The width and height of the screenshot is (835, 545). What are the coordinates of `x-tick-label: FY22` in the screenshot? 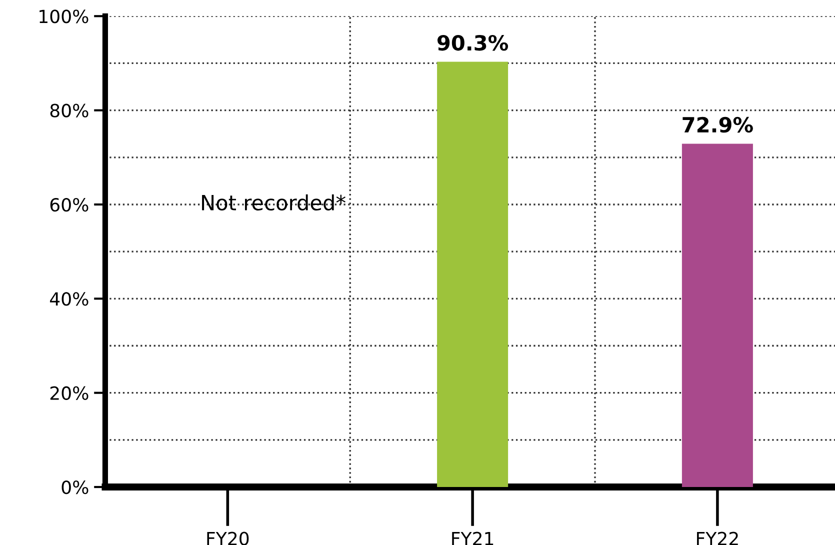 It's located at (717, 538).